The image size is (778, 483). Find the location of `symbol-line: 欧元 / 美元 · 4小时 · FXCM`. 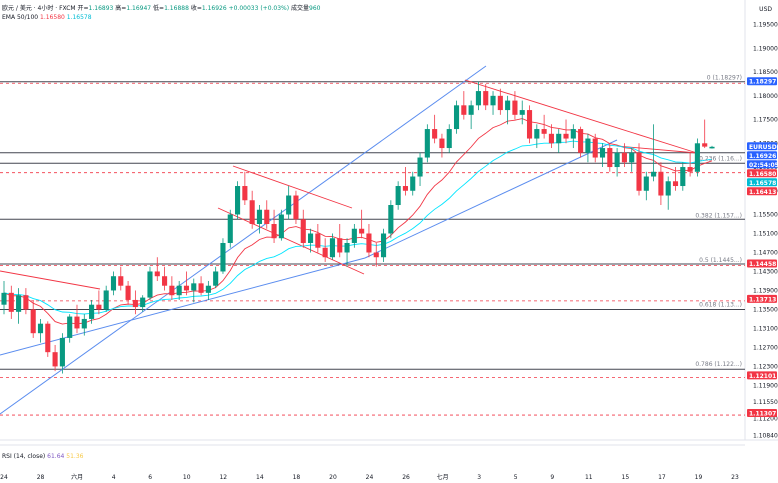

symbol-line: 欧元 / 美元 · 4小时 · FXCM is located at coordinates (39, 8).